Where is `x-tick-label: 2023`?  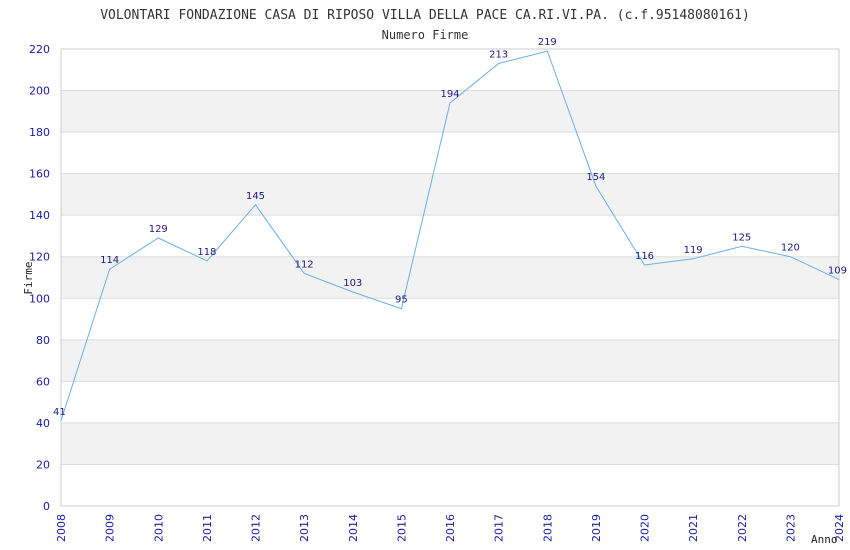 x-tick-label: 2023 is located at coordinates (790, 528).